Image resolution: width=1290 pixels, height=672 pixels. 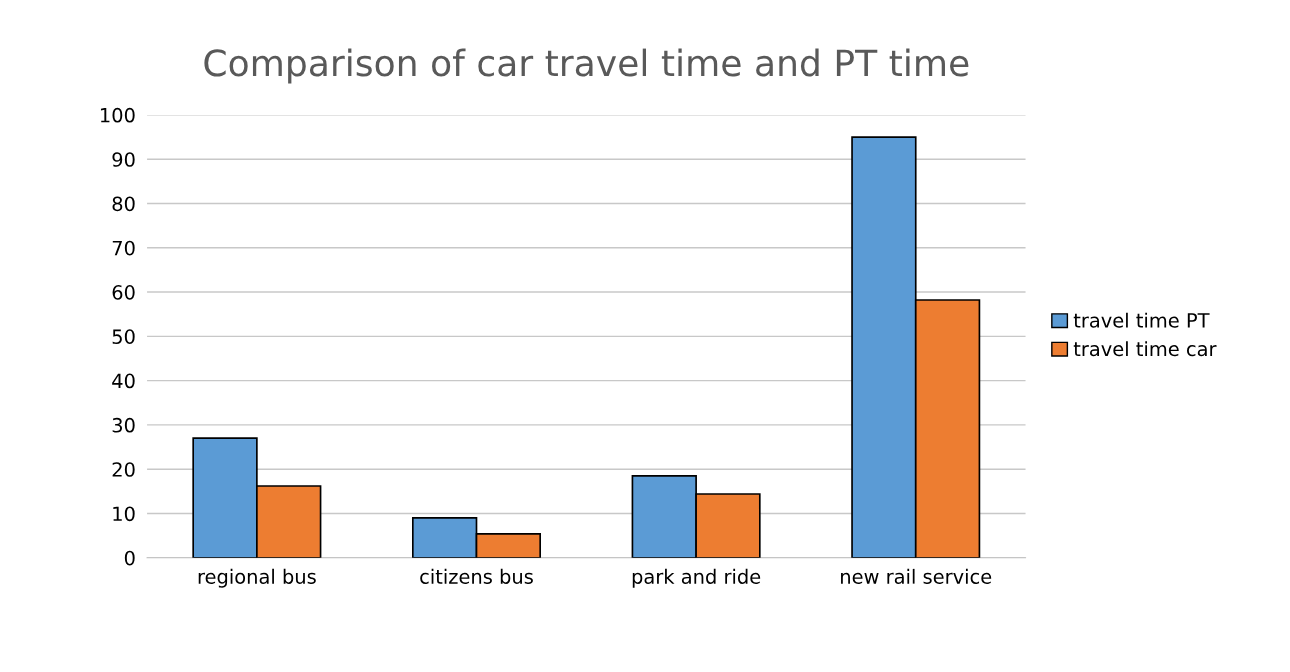 I want to click on y-tick-label: 40, so click(x=123, y=381).